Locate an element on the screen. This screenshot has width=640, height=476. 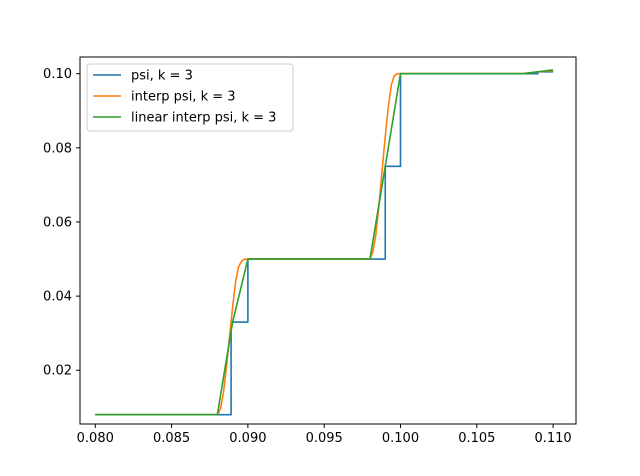
legend-label-1: psi, k = 3 is located at coordinates (162, 76).